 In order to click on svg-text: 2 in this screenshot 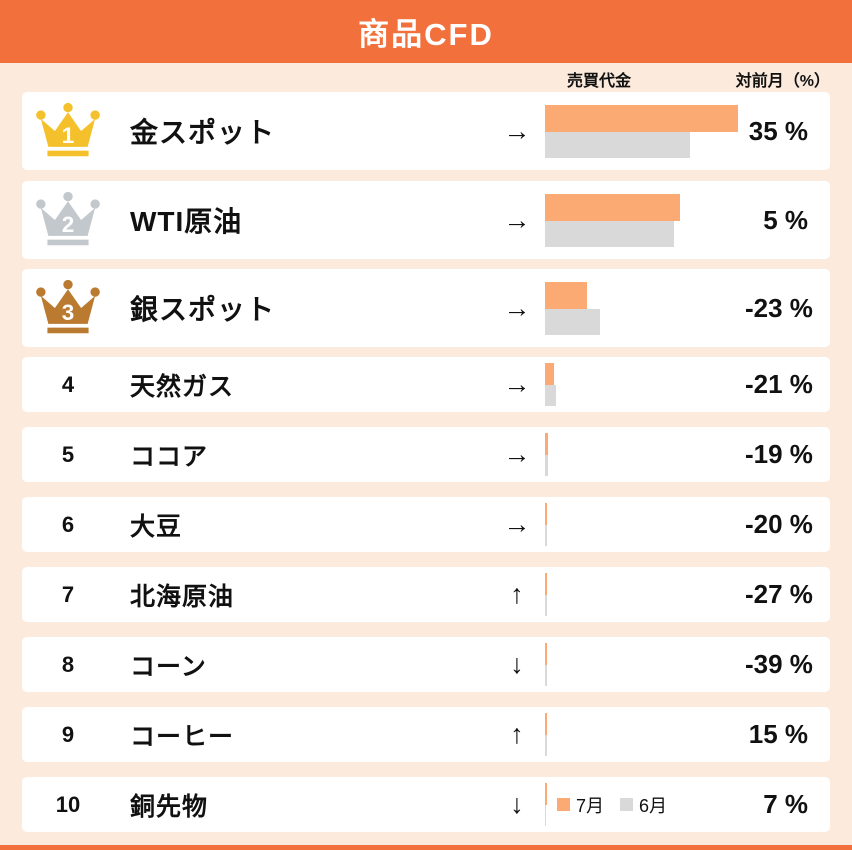, I will do `click(68, 224)`.